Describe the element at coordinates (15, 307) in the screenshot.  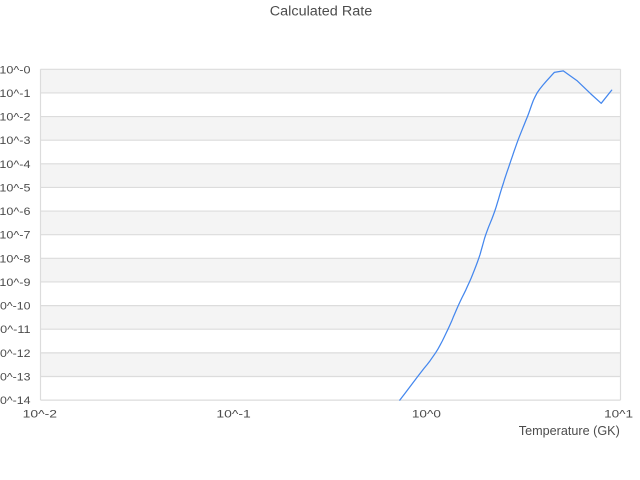
I see `svg-text: 10^-10` at that location.